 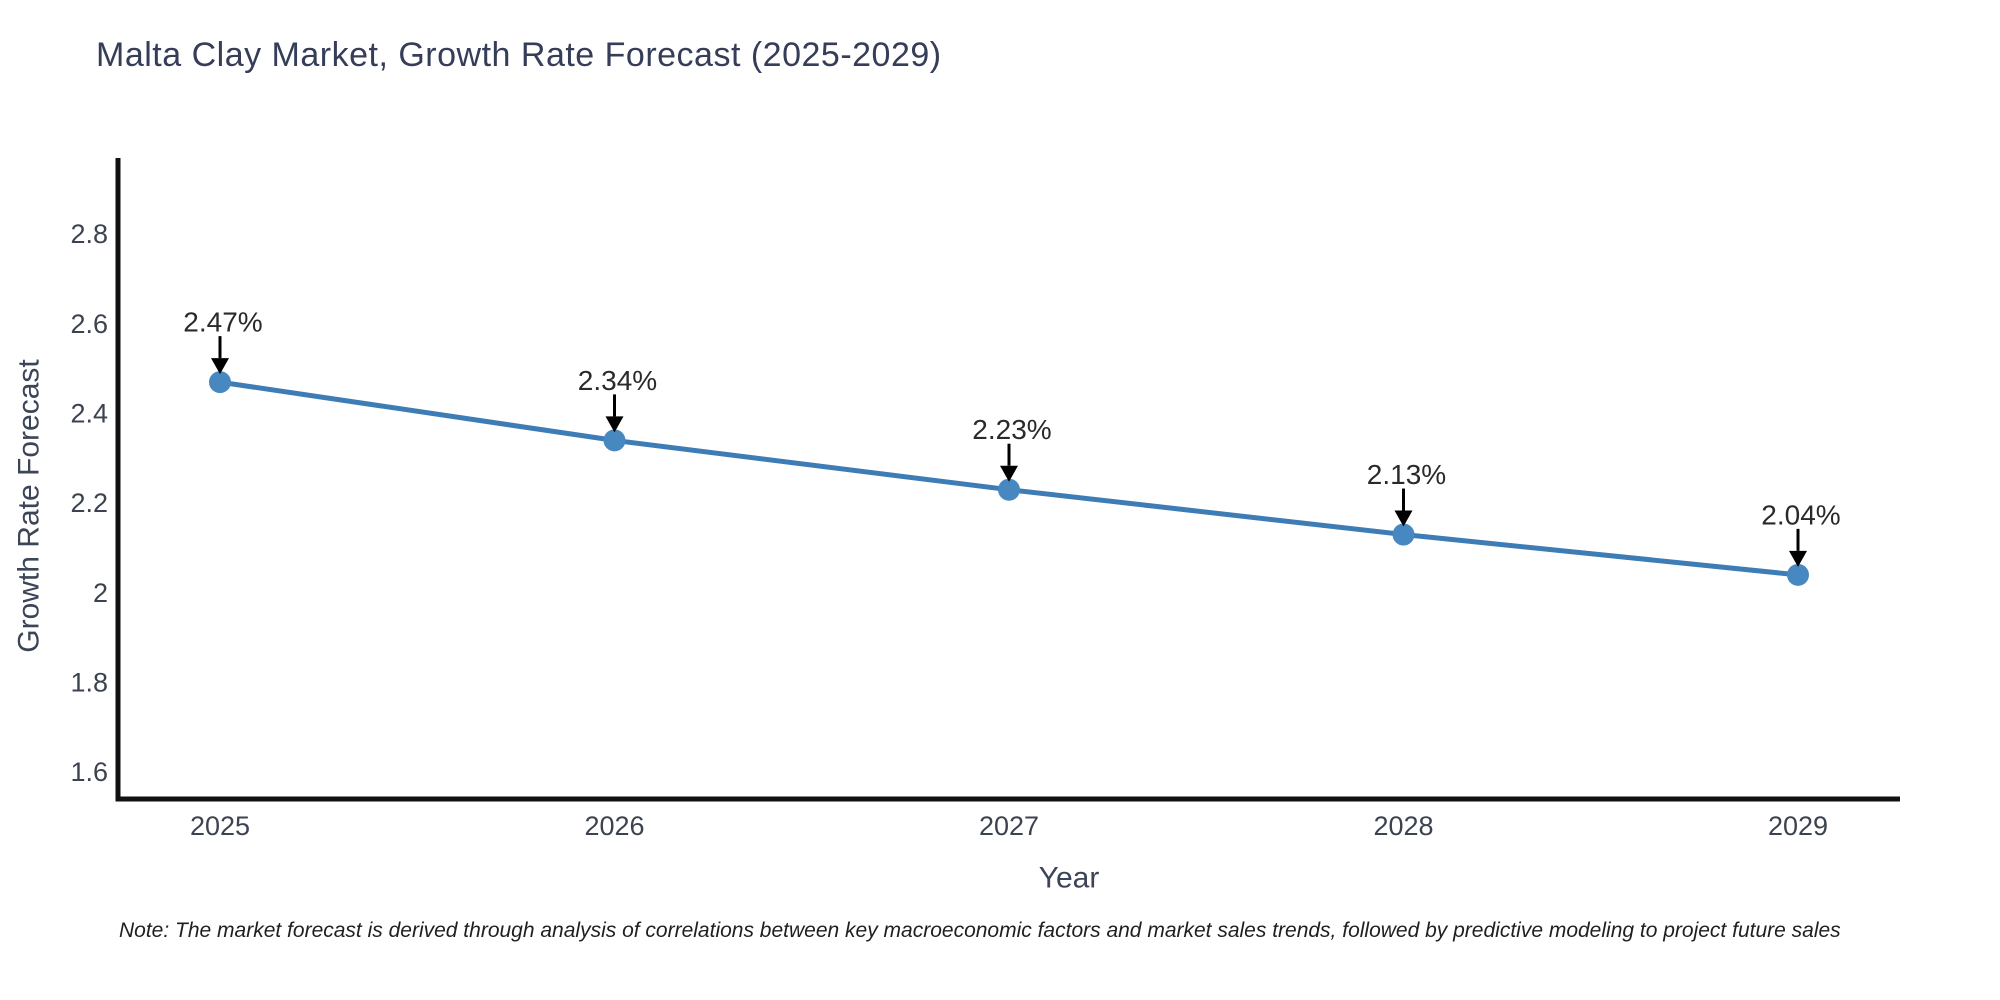 I want to click on x-tick-label: 2029, so click(x=1798, y=826).